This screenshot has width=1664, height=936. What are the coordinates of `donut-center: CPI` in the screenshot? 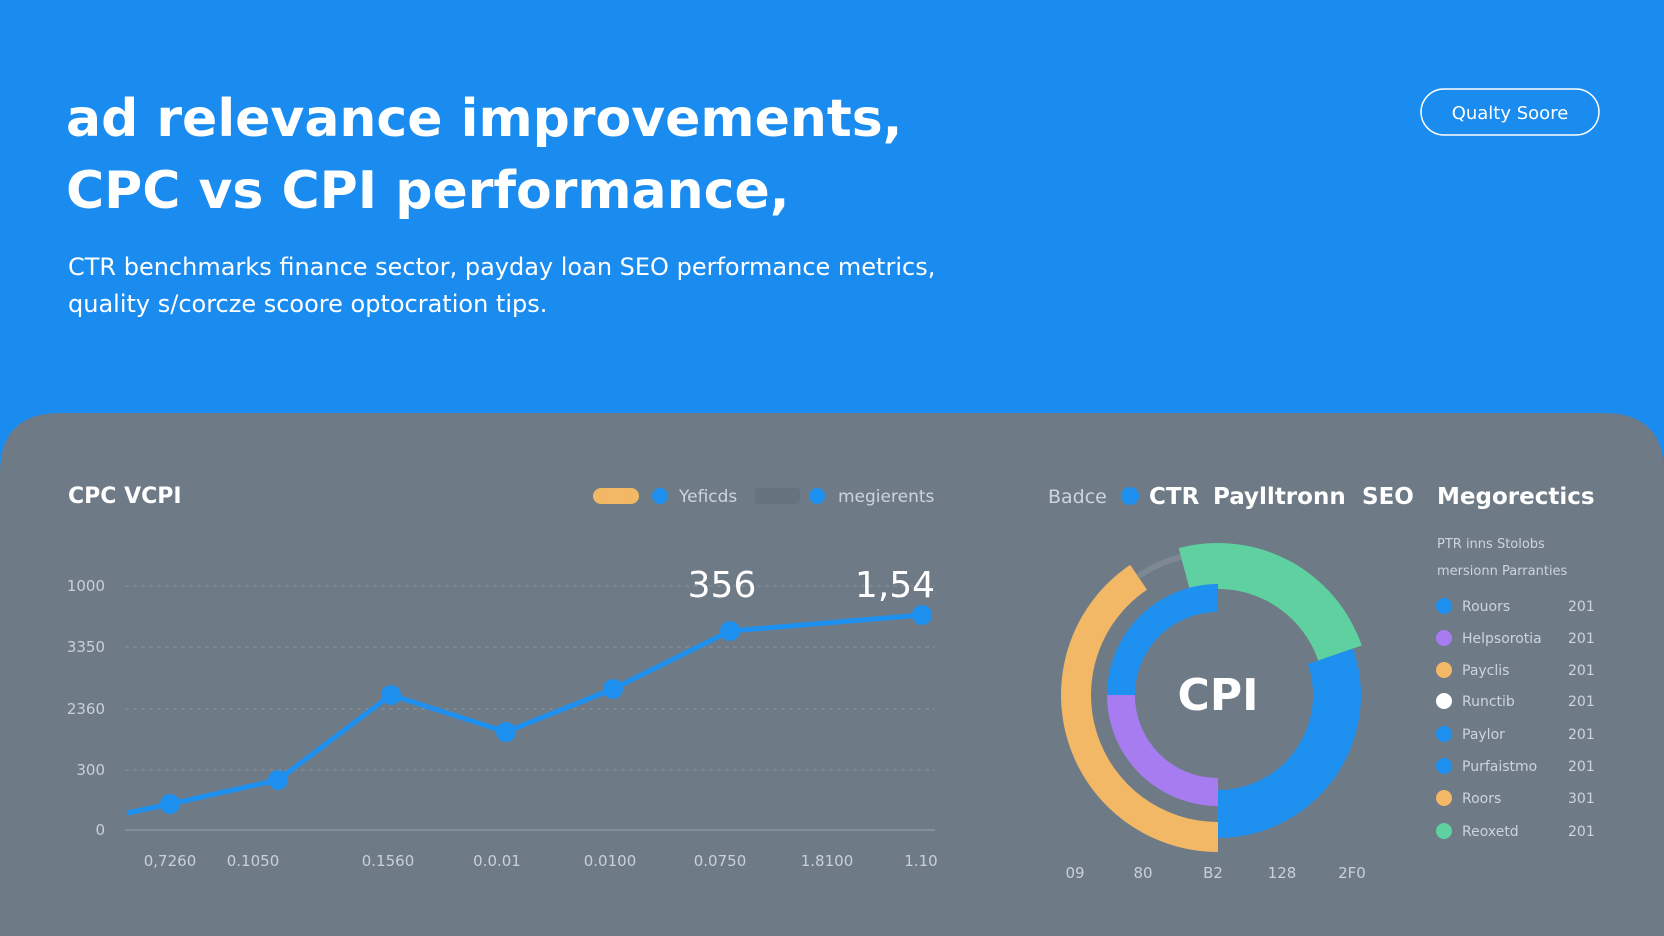 It's located at (1218, 695).